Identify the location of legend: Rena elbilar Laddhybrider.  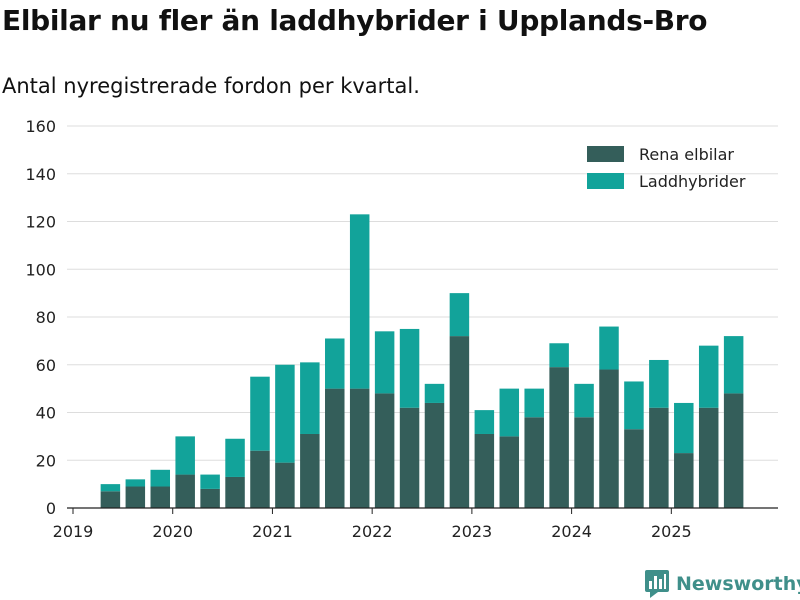
(666, 168).